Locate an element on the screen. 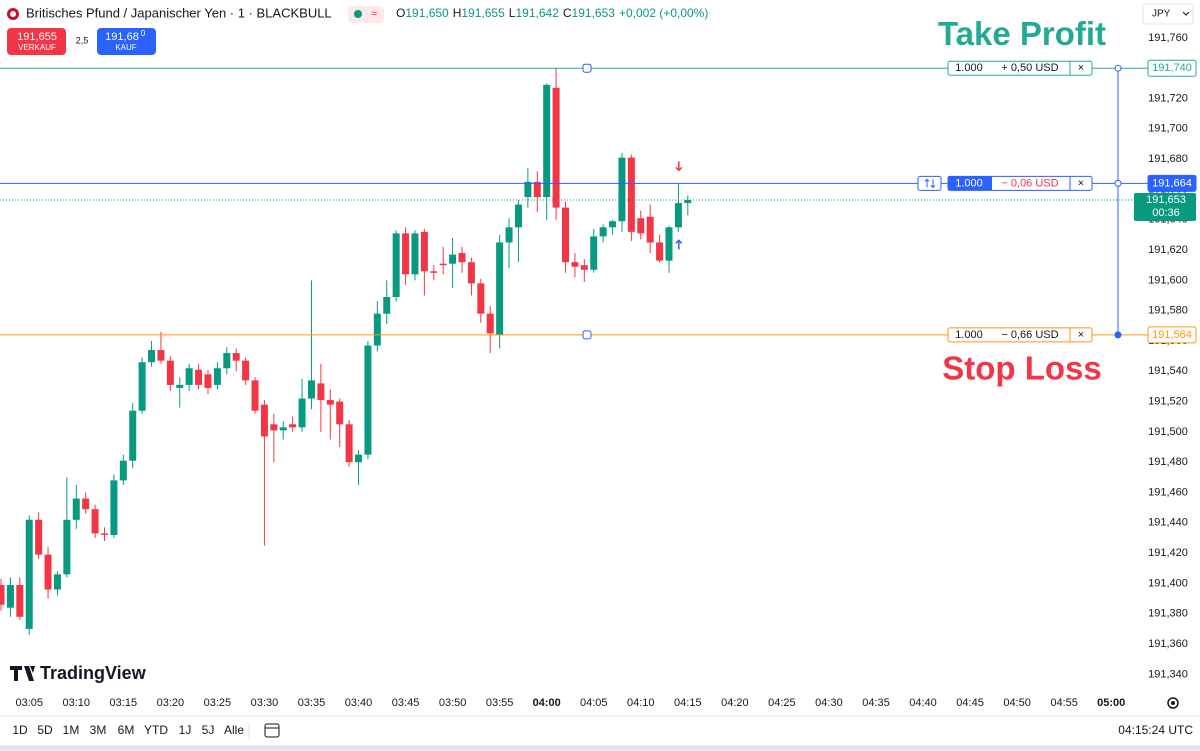 The width and height of the screenshot is (1200, 751). bracket-node is located at coordinates (1118, 183).